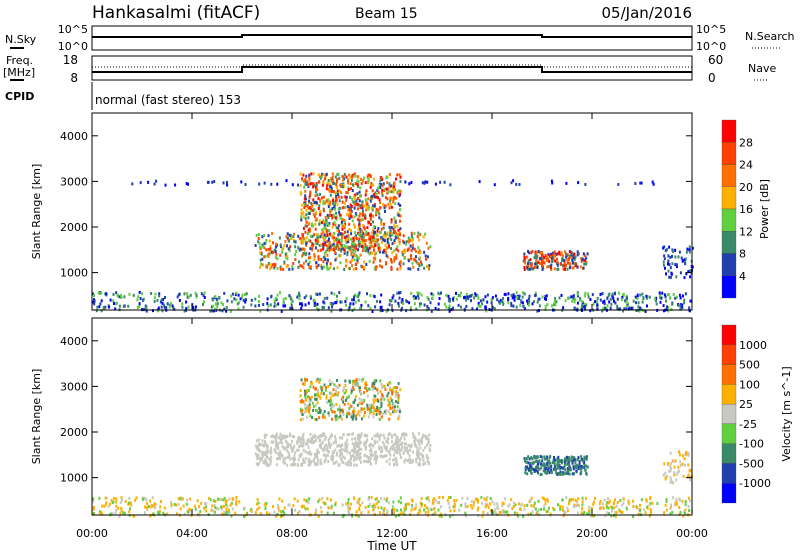  What do you see at coordinates (391, 546) in the screenshot?
I see `x-axis-label: Time UT` at bounding box center [391, 546].